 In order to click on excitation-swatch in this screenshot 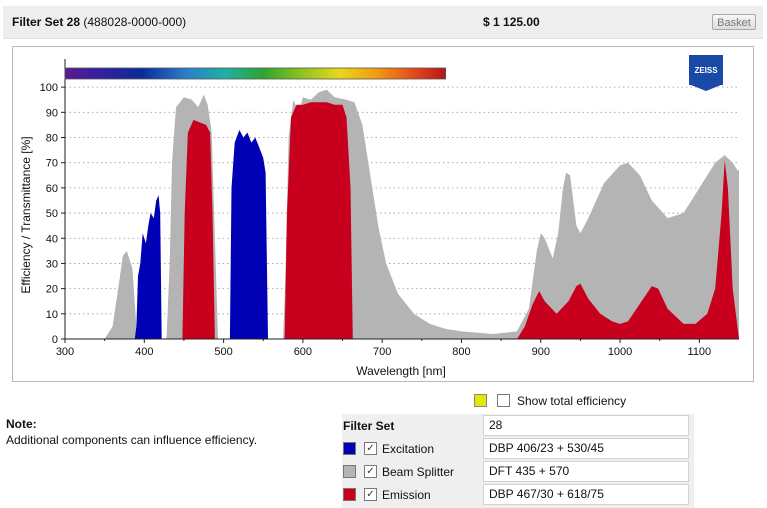, I will do `click(349, 448)`.